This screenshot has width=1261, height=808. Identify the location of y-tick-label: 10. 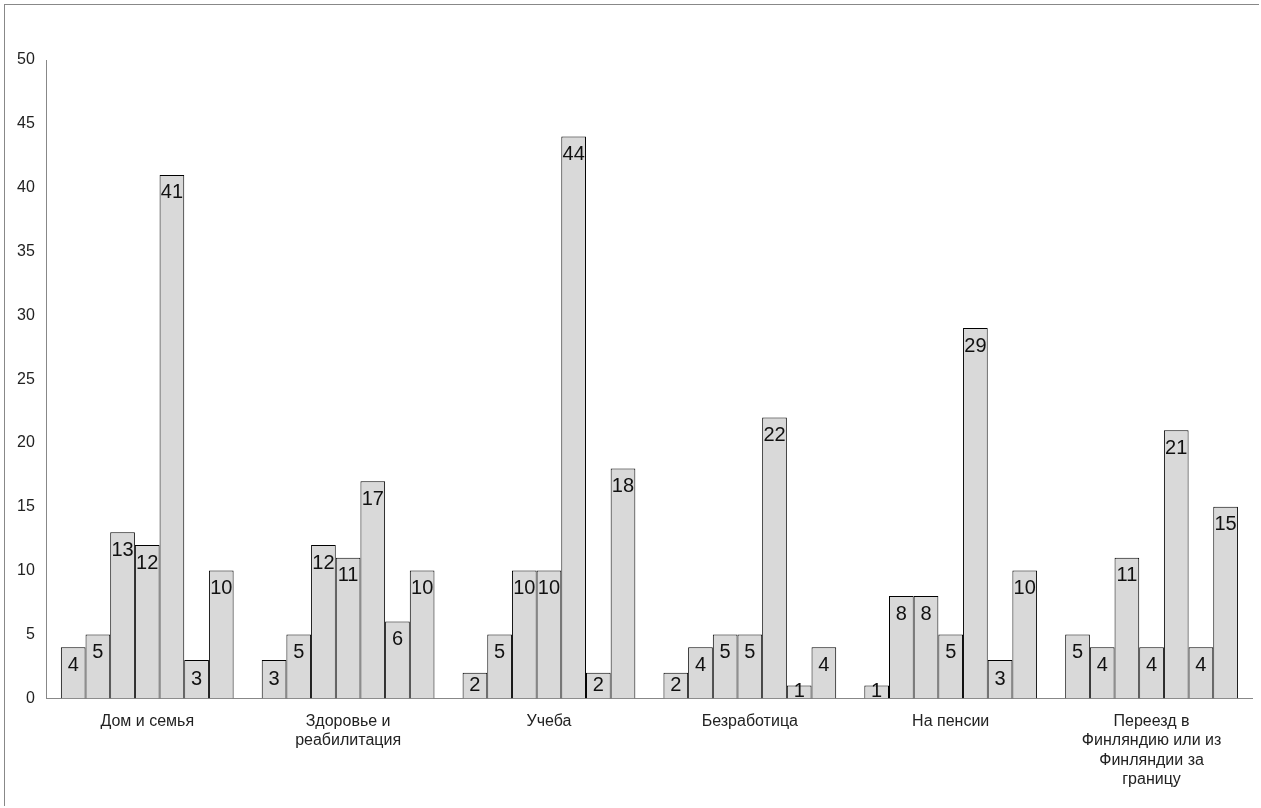
(26, 569).